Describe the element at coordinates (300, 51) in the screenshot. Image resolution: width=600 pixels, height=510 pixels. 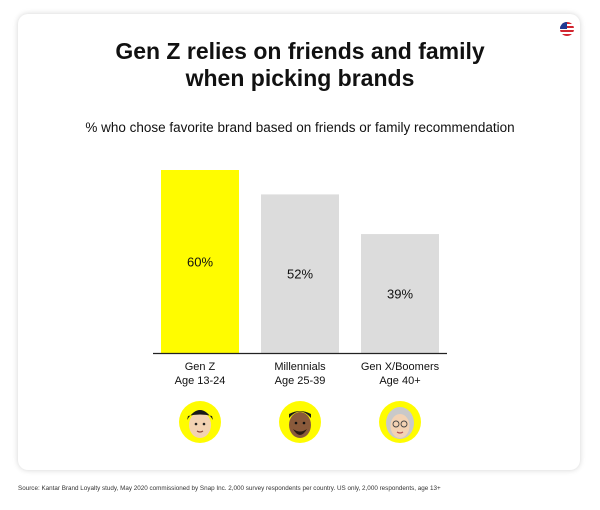
I see `title-line-1: Gen Z relies on friends and family` at that location.